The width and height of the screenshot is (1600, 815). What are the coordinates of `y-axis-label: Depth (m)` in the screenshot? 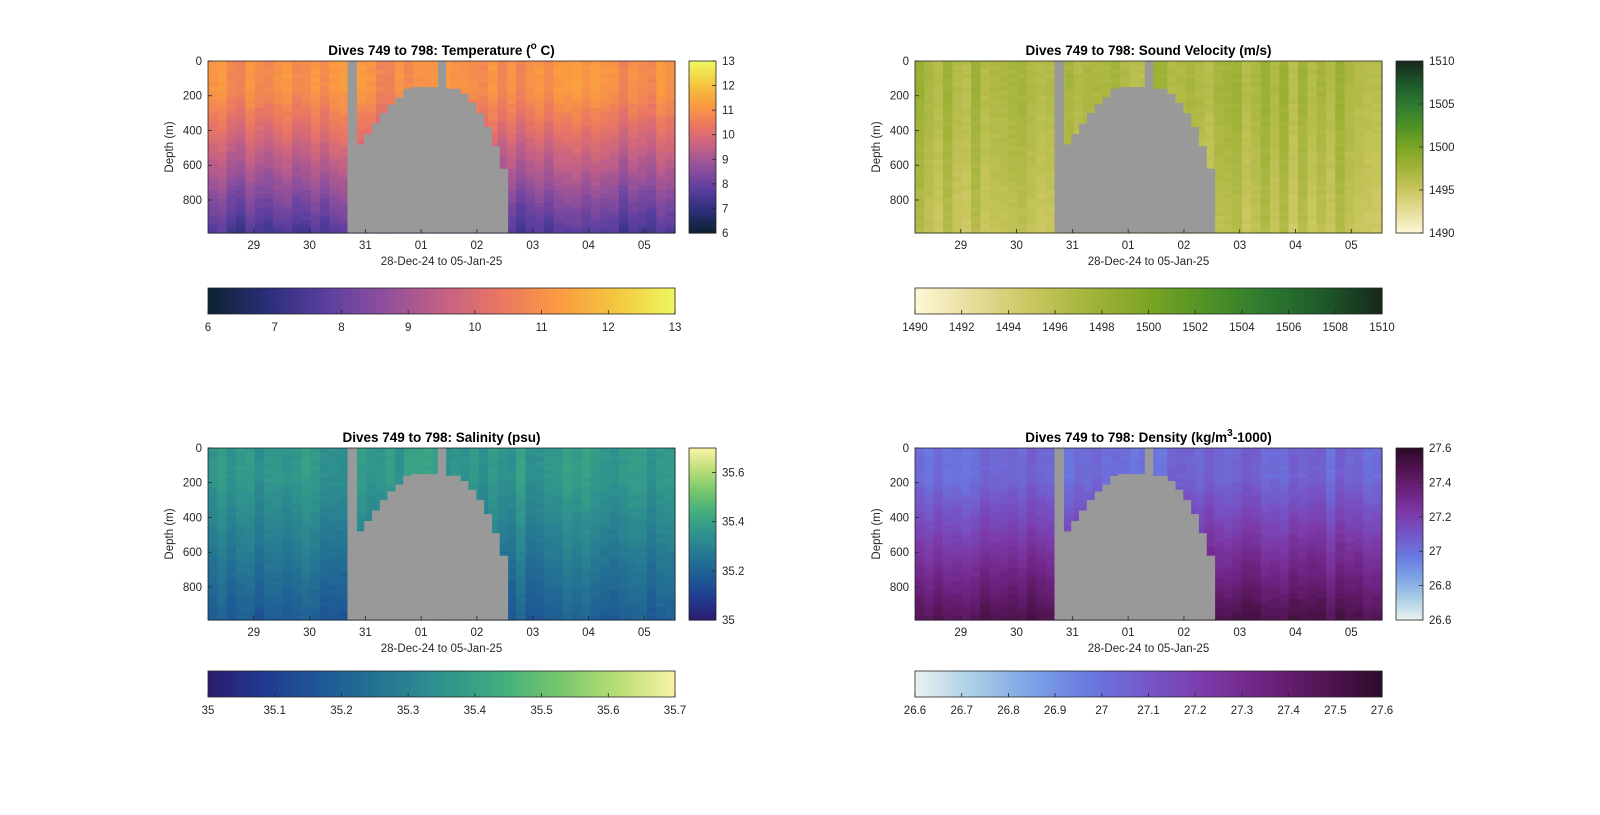 It's located at (877, 146).